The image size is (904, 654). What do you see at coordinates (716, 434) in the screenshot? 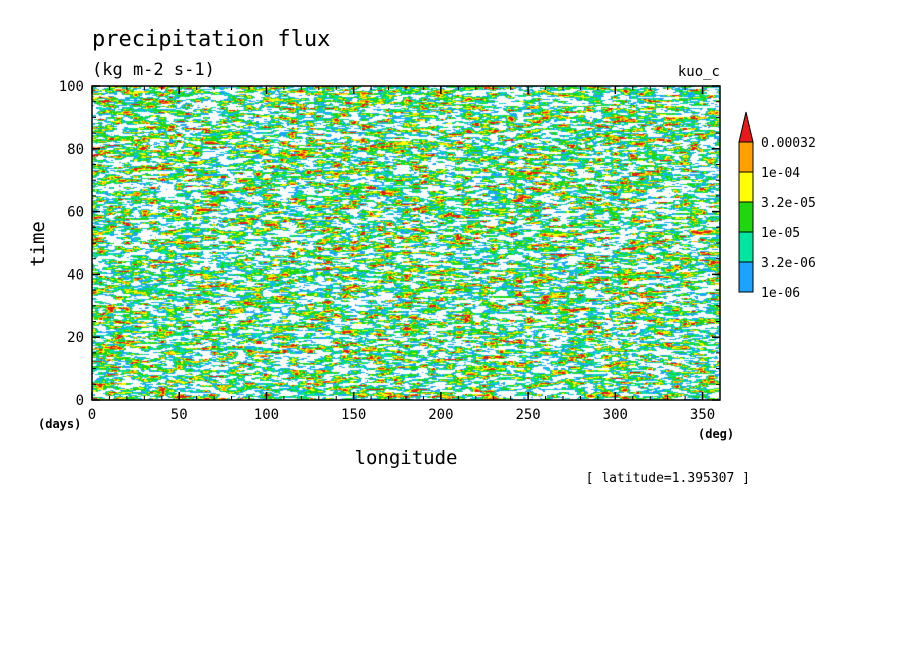
I see `x-axis-unit: (deg)` at bounding box center [716, 434].